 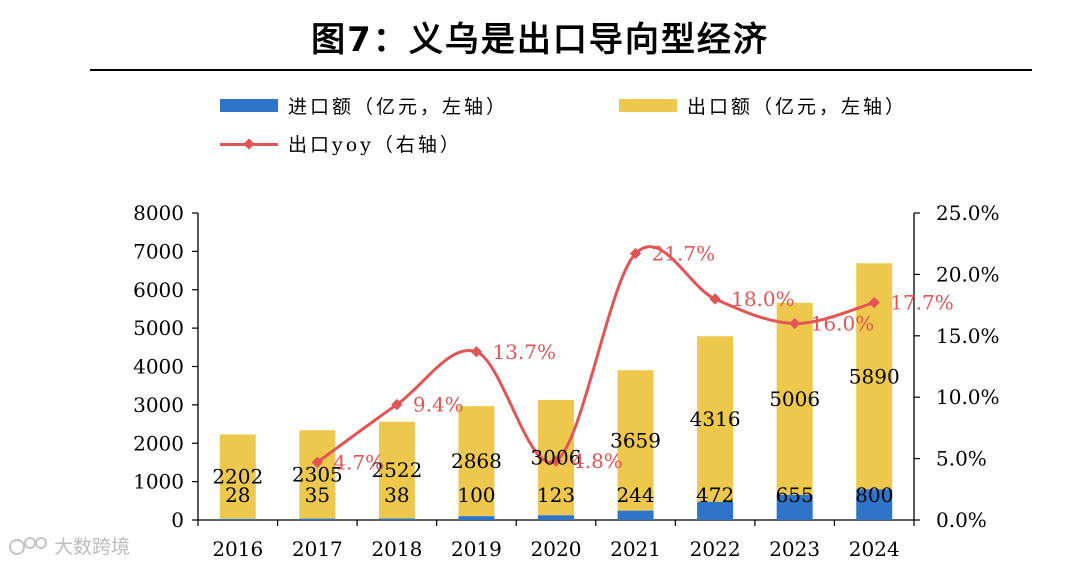 I want to click on legend-import: 进口额（亿元，左轴）, so click(x=364, y=105).